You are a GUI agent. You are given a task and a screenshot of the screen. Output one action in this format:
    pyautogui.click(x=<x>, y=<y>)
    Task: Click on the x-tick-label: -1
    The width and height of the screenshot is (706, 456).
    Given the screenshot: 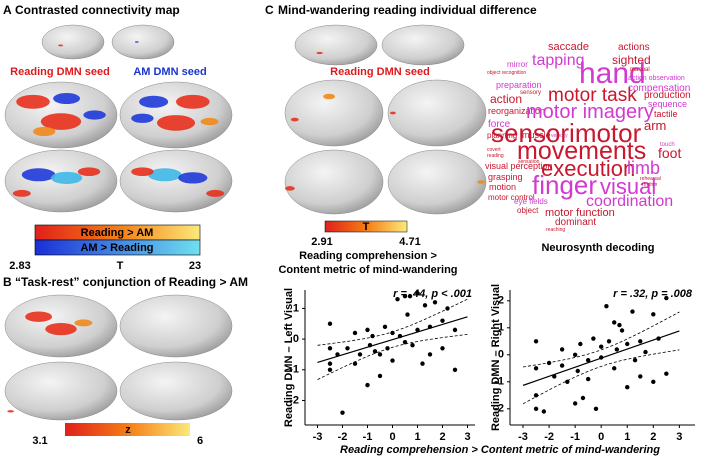 What is the action you would take?
    pyautogui.click(x=368, y=437)
    